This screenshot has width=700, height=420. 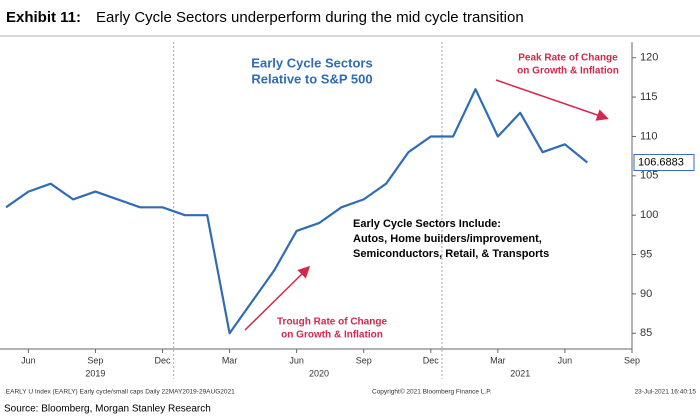 What do you see at coordinates (666, 392) in the screenshot?
I see `footer-right: 23-Jul-2021 16:40:15` at bounding box center [666, 392].